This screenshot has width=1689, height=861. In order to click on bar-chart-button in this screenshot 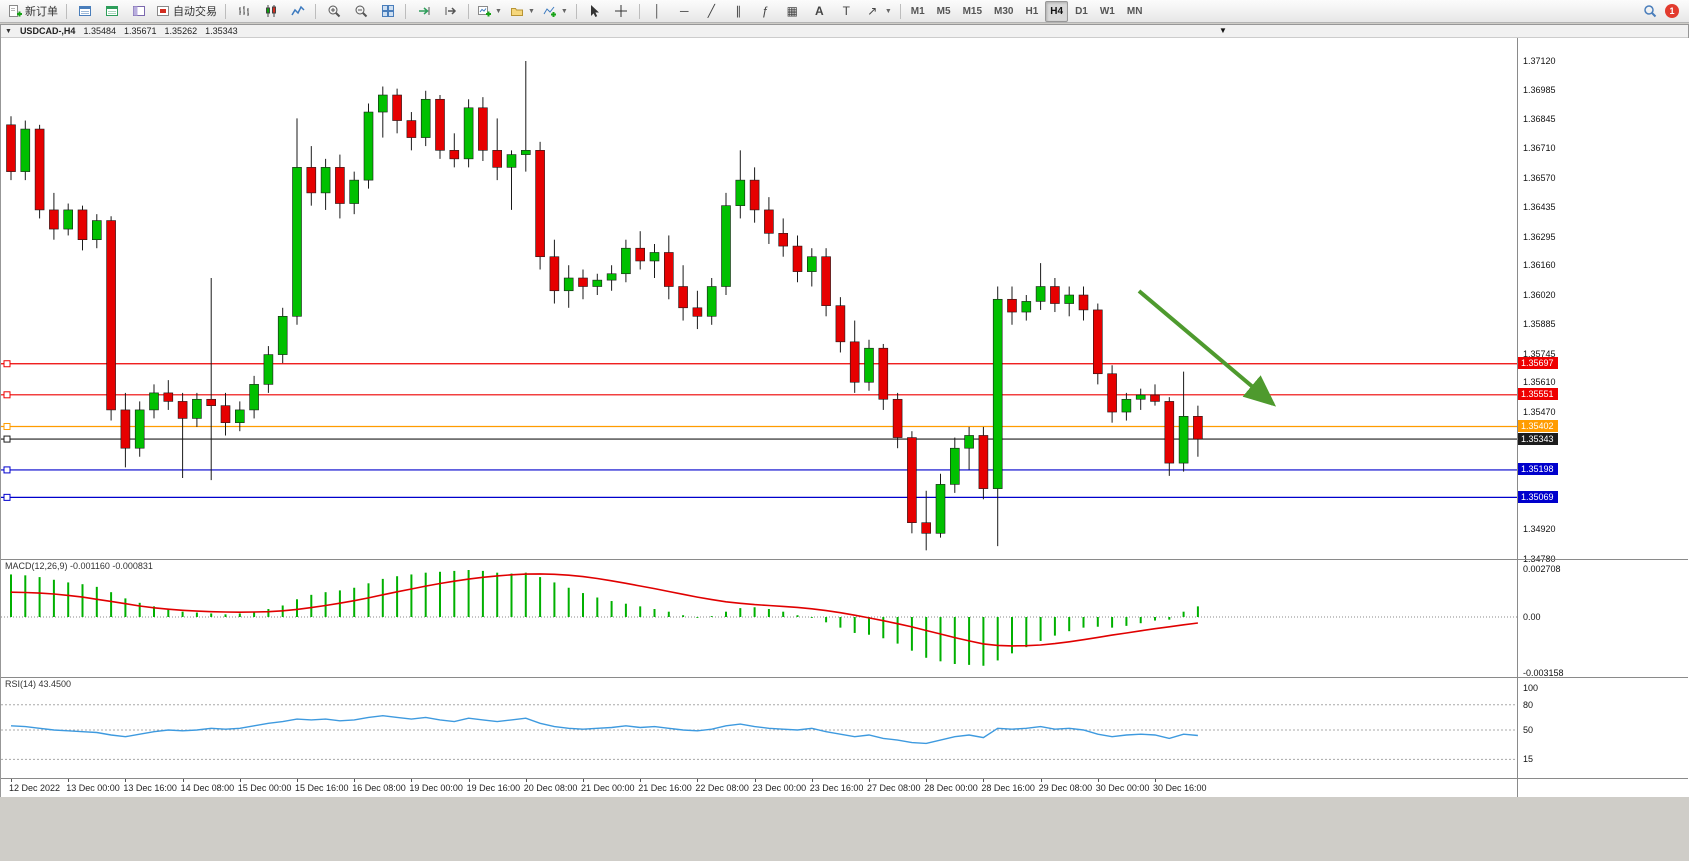, I will do `click(243, 11)`.